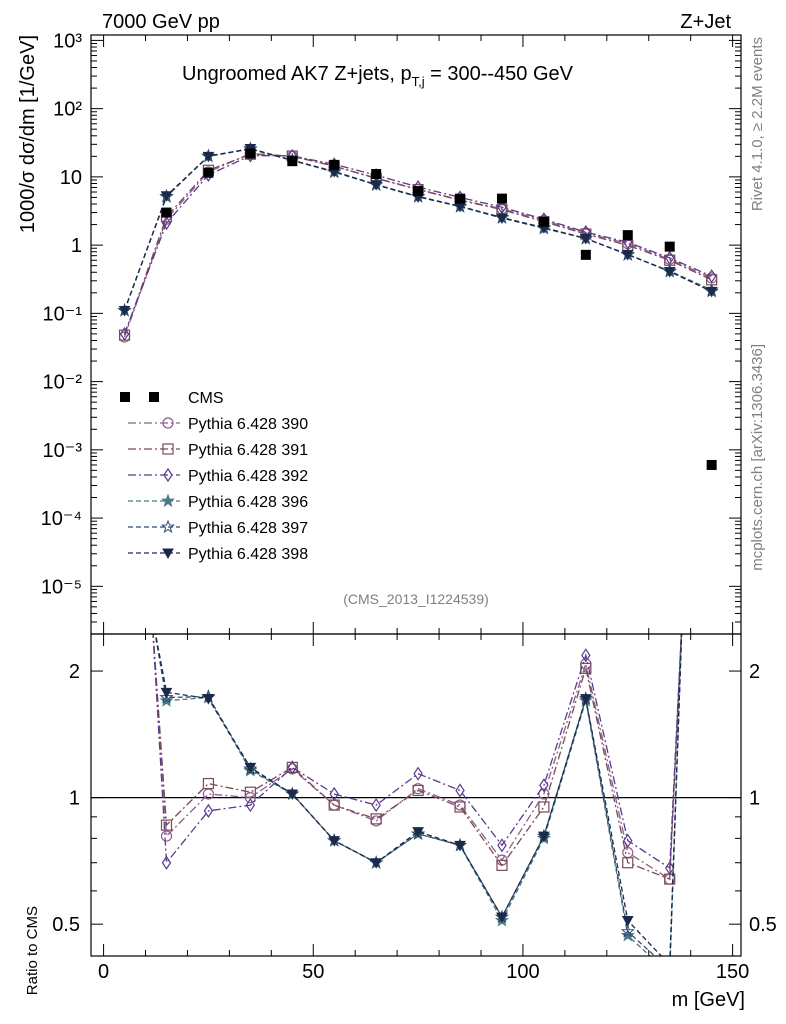 Image resolution: width=786 pixels, height=1024 pixels. What do you see at coordinates (66, 925) in the screenshot?
I see `ratio-y-tick-label: 0.5` at bounding box center [66, 925].